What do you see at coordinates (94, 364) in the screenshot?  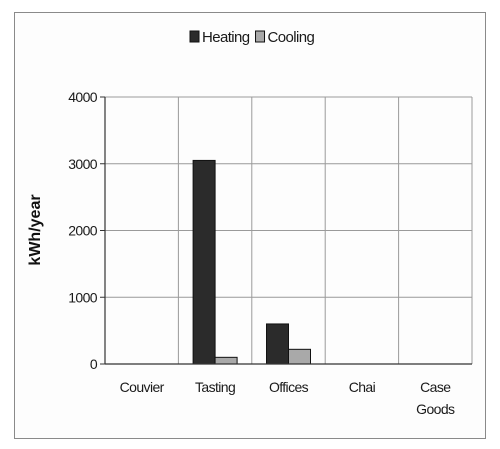 I see `y-tick-label: 0` at bounding box center [94, 364].